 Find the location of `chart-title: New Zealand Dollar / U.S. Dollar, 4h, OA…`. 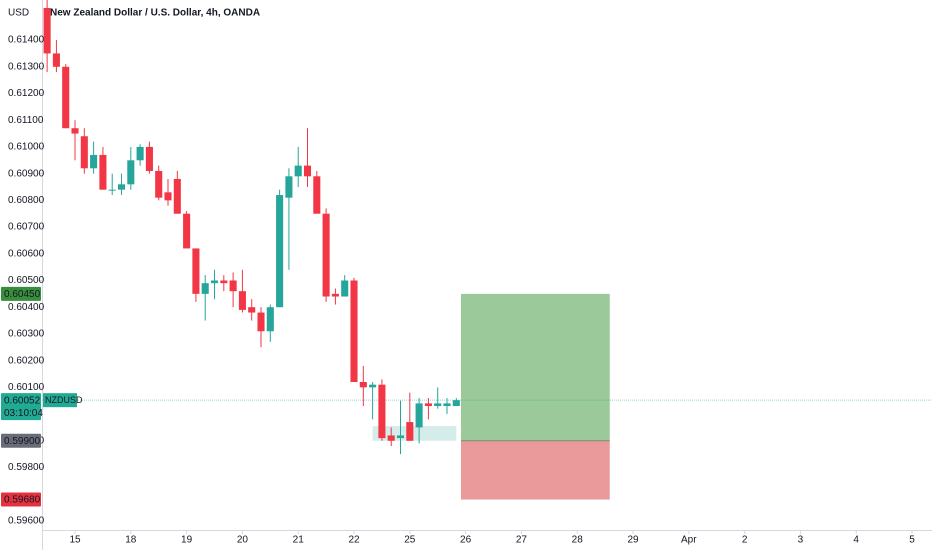

chart-title: New Zealand Dollar / U.S. Dollar, 4h, OA… is located at coordinates (155, 13).